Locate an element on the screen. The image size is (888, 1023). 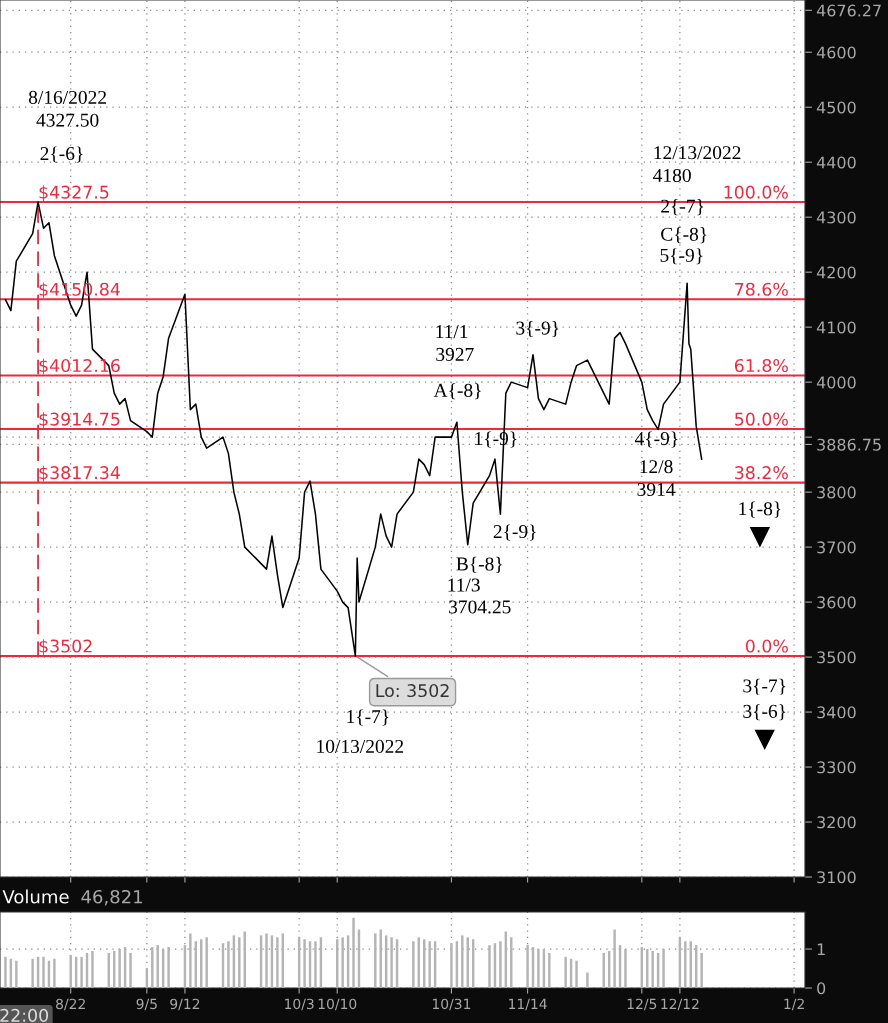
y-tick-label: 4676.27 is located at coordinates (848, 10).